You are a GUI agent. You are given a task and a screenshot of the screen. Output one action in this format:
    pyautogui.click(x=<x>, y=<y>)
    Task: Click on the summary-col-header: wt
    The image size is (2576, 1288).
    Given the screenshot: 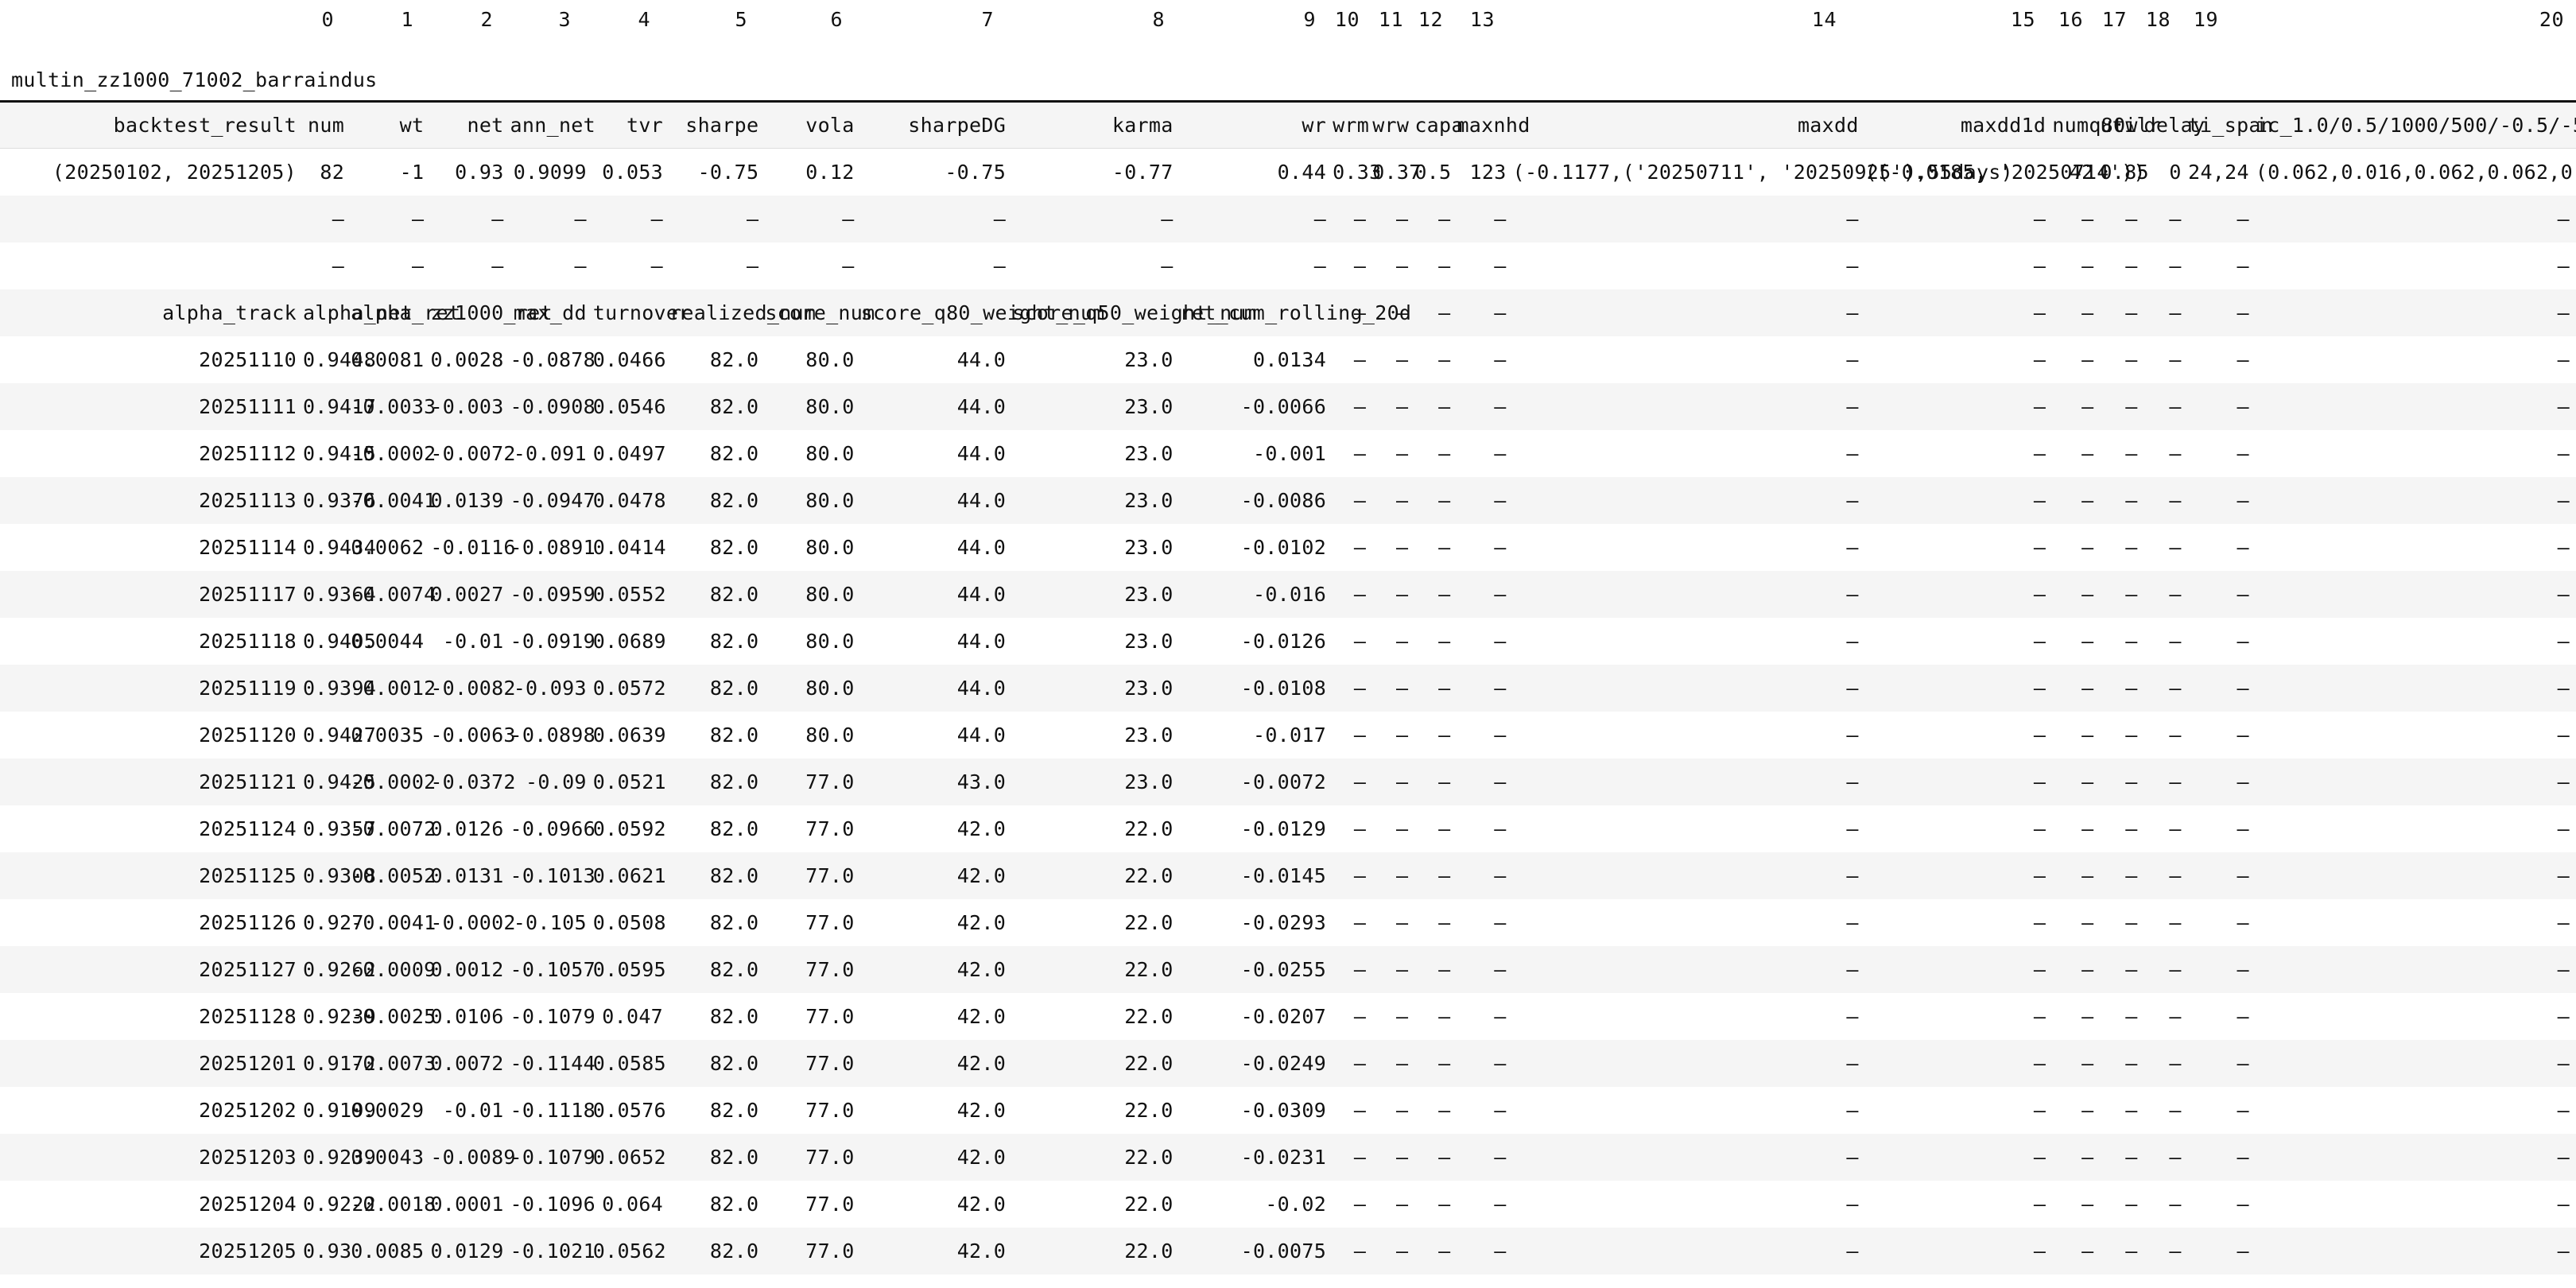 What is the action you would take?
    pyautogui.click(x=391, y=125)
    